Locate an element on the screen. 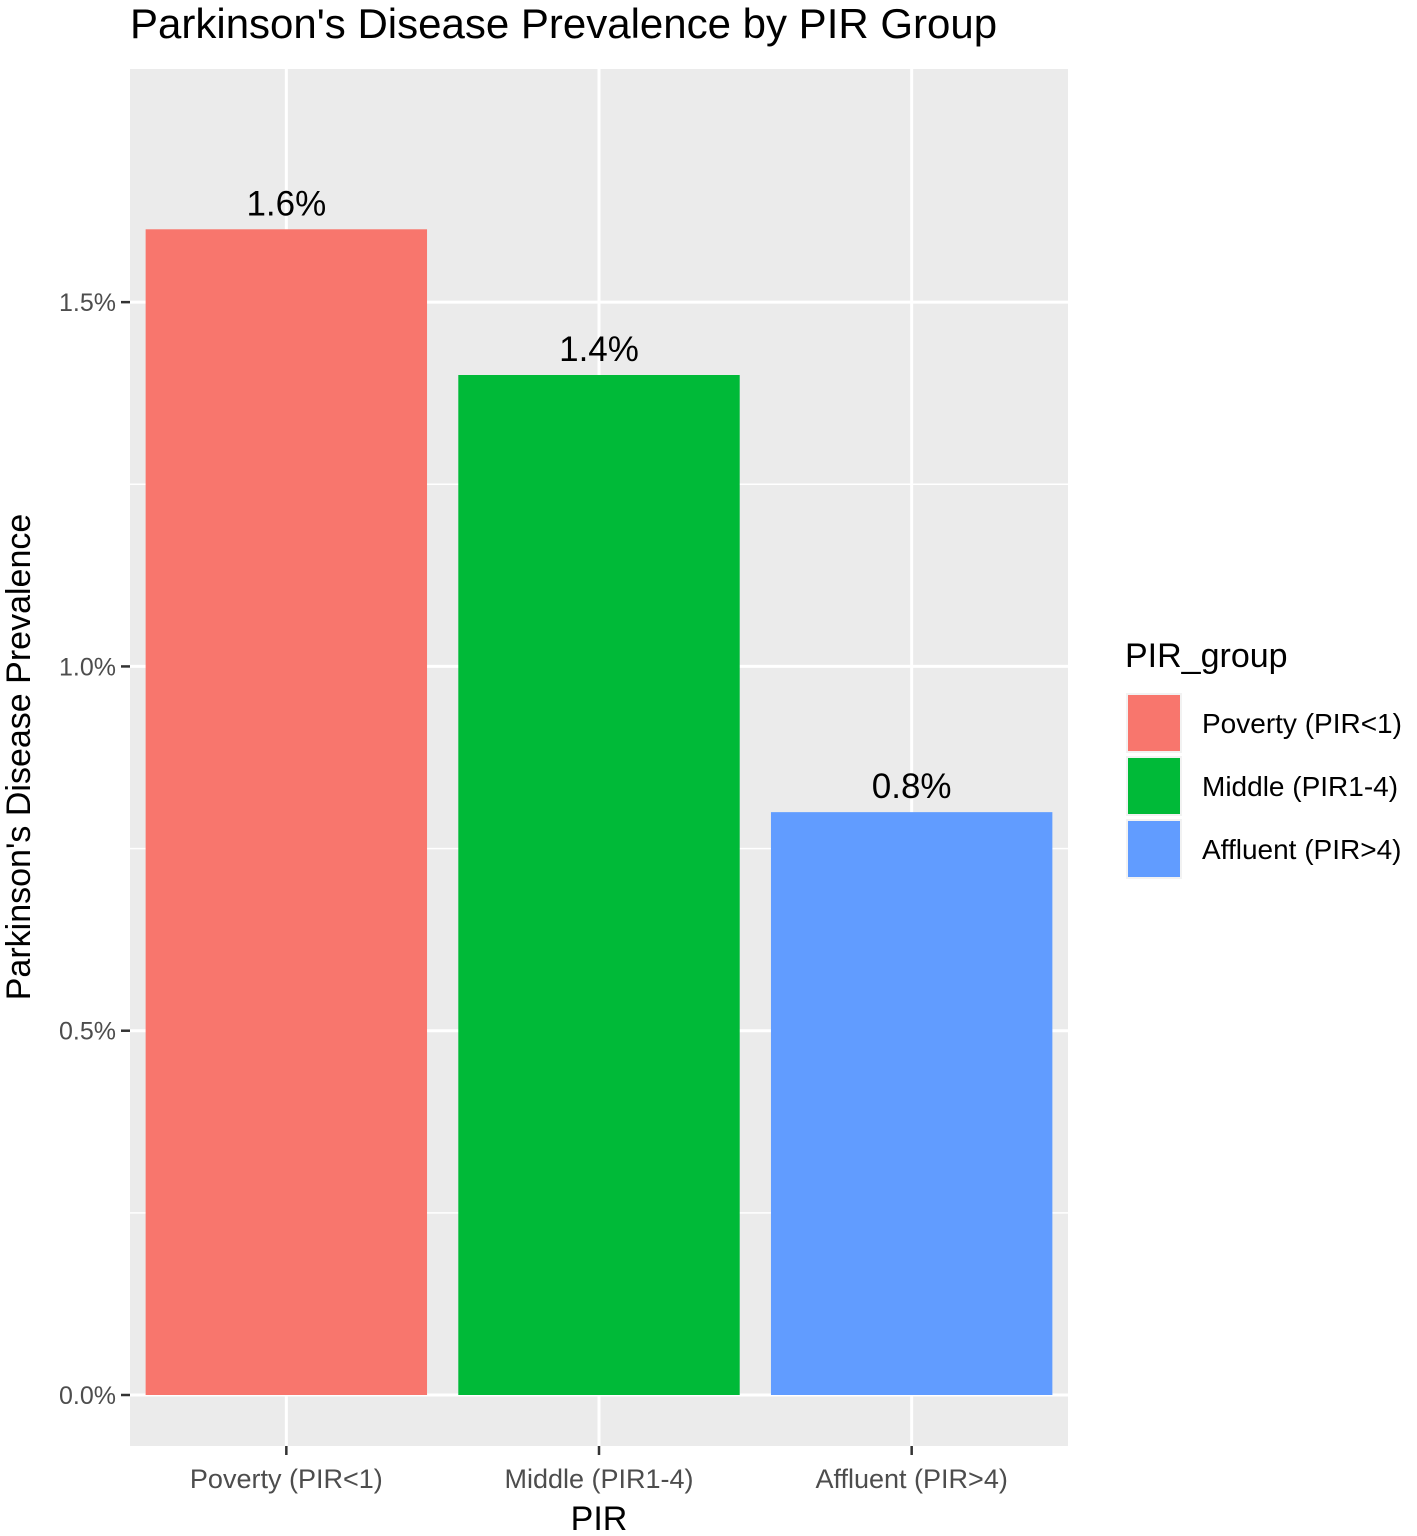 The width and height of the screenshot is (1417, 1536). bar-value-label: 0.8% is located at coordinates (912, 786).